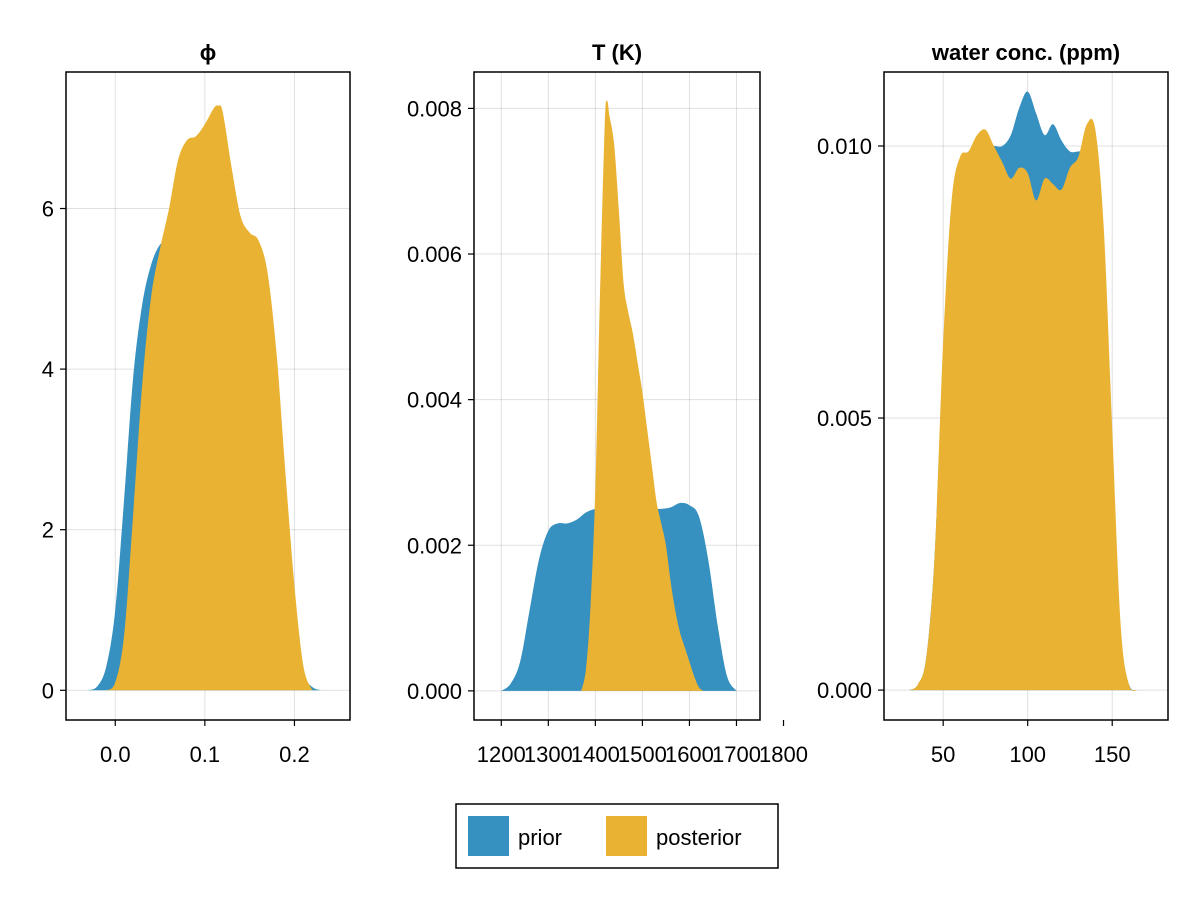  I want to click on panel-title: water conc. (ppm), so click(1025, 52).